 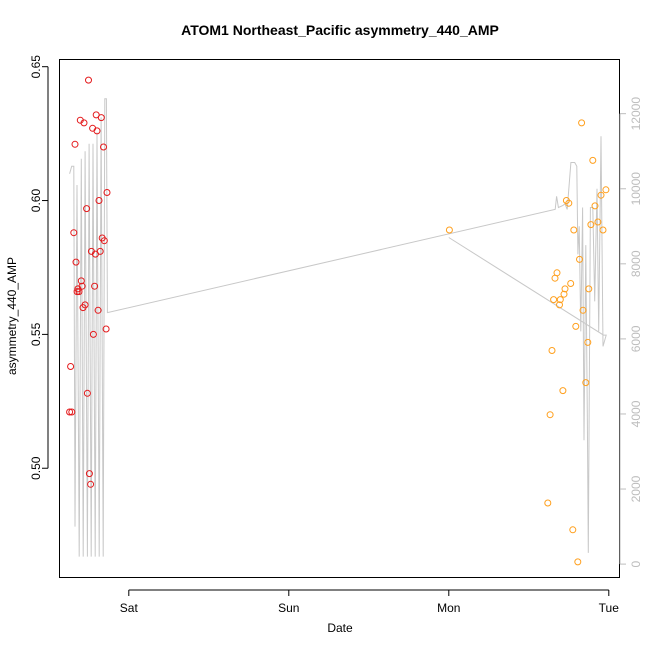 I want to click on y-tick-label: 0.65, so click(x=36, y=67).